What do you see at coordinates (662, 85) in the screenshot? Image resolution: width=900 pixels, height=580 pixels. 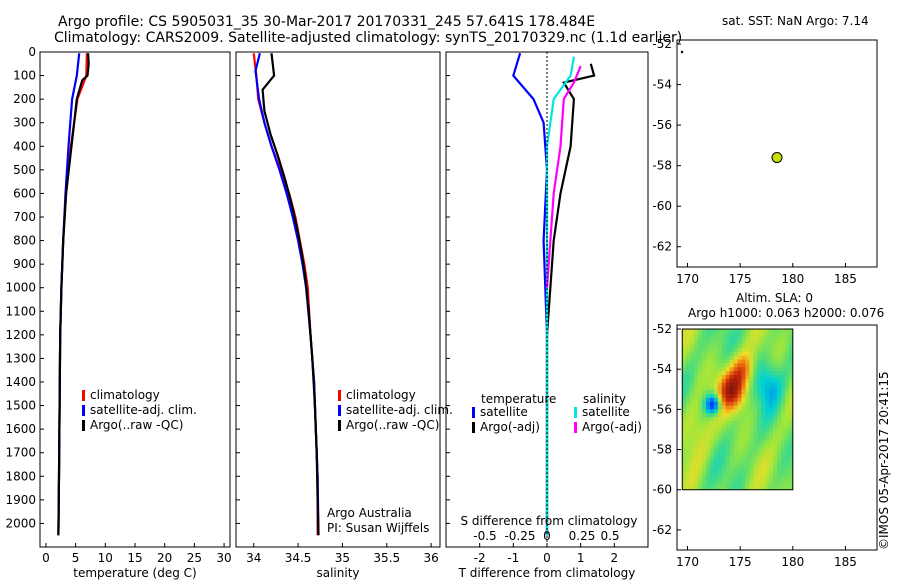 I see `map-ytick-label: -54` at bounding box center [662, 85].